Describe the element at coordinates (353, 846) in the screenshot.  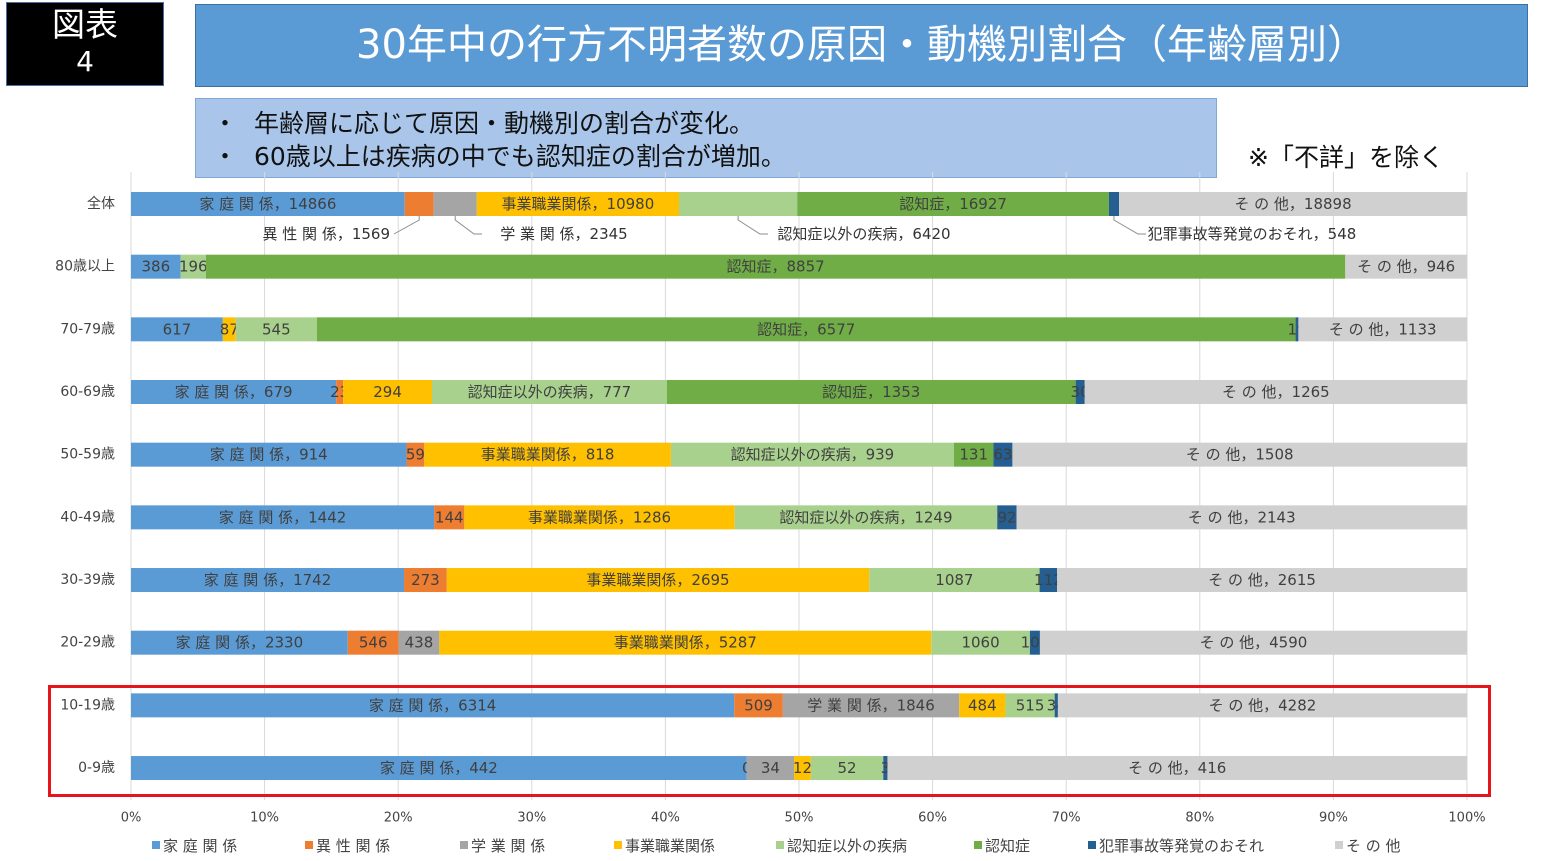
I see `legend-label: 異 性 関 係` at that location.